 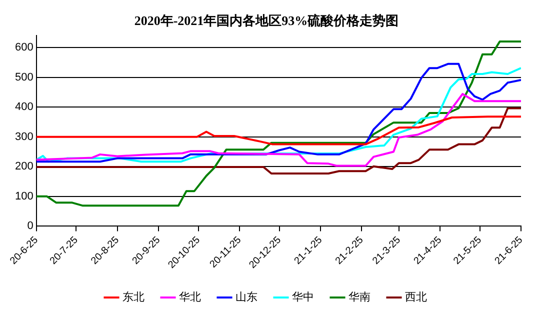 I want to click on legend-label: 华北, so click(x=190, y=297).